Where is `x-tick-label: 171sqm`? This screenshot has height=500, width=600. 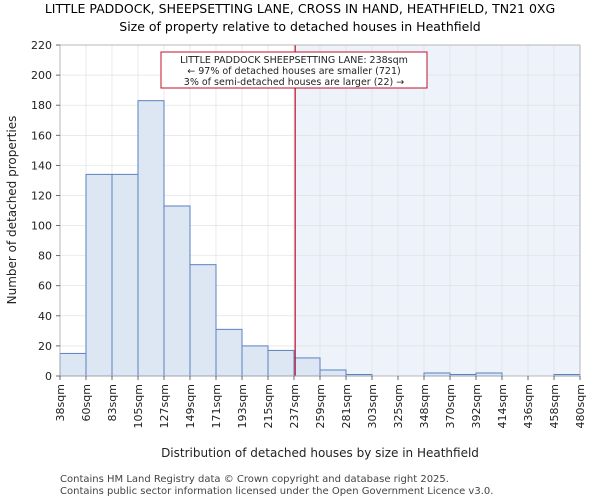 x-tick-label: 171sqm is located at coordinates (216, 406).